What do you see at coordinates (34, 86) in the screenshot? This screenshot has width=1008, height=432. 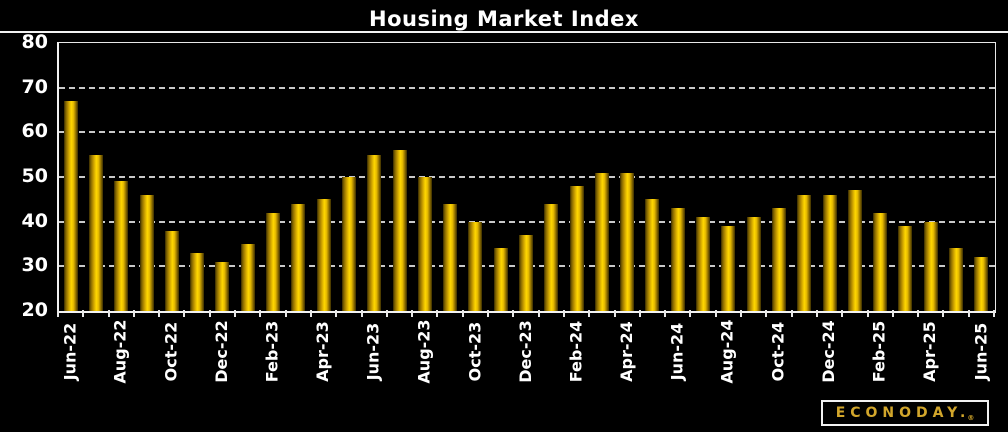 I see `y-tick-label-70: 70` at bounding box center [34, 86].